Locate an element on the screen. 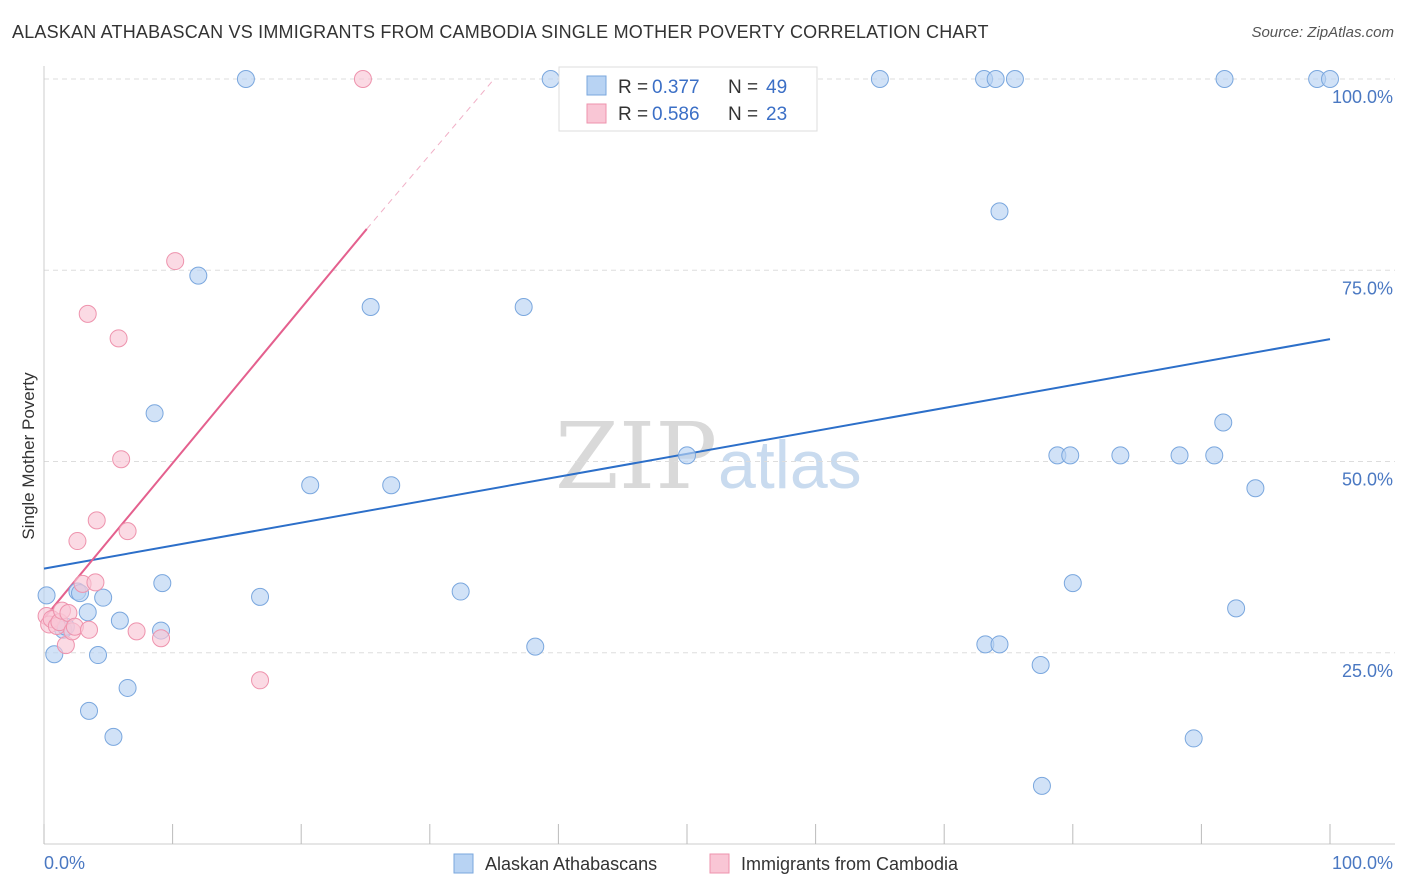  trend-line-pink is located at coordinates (205, 423).